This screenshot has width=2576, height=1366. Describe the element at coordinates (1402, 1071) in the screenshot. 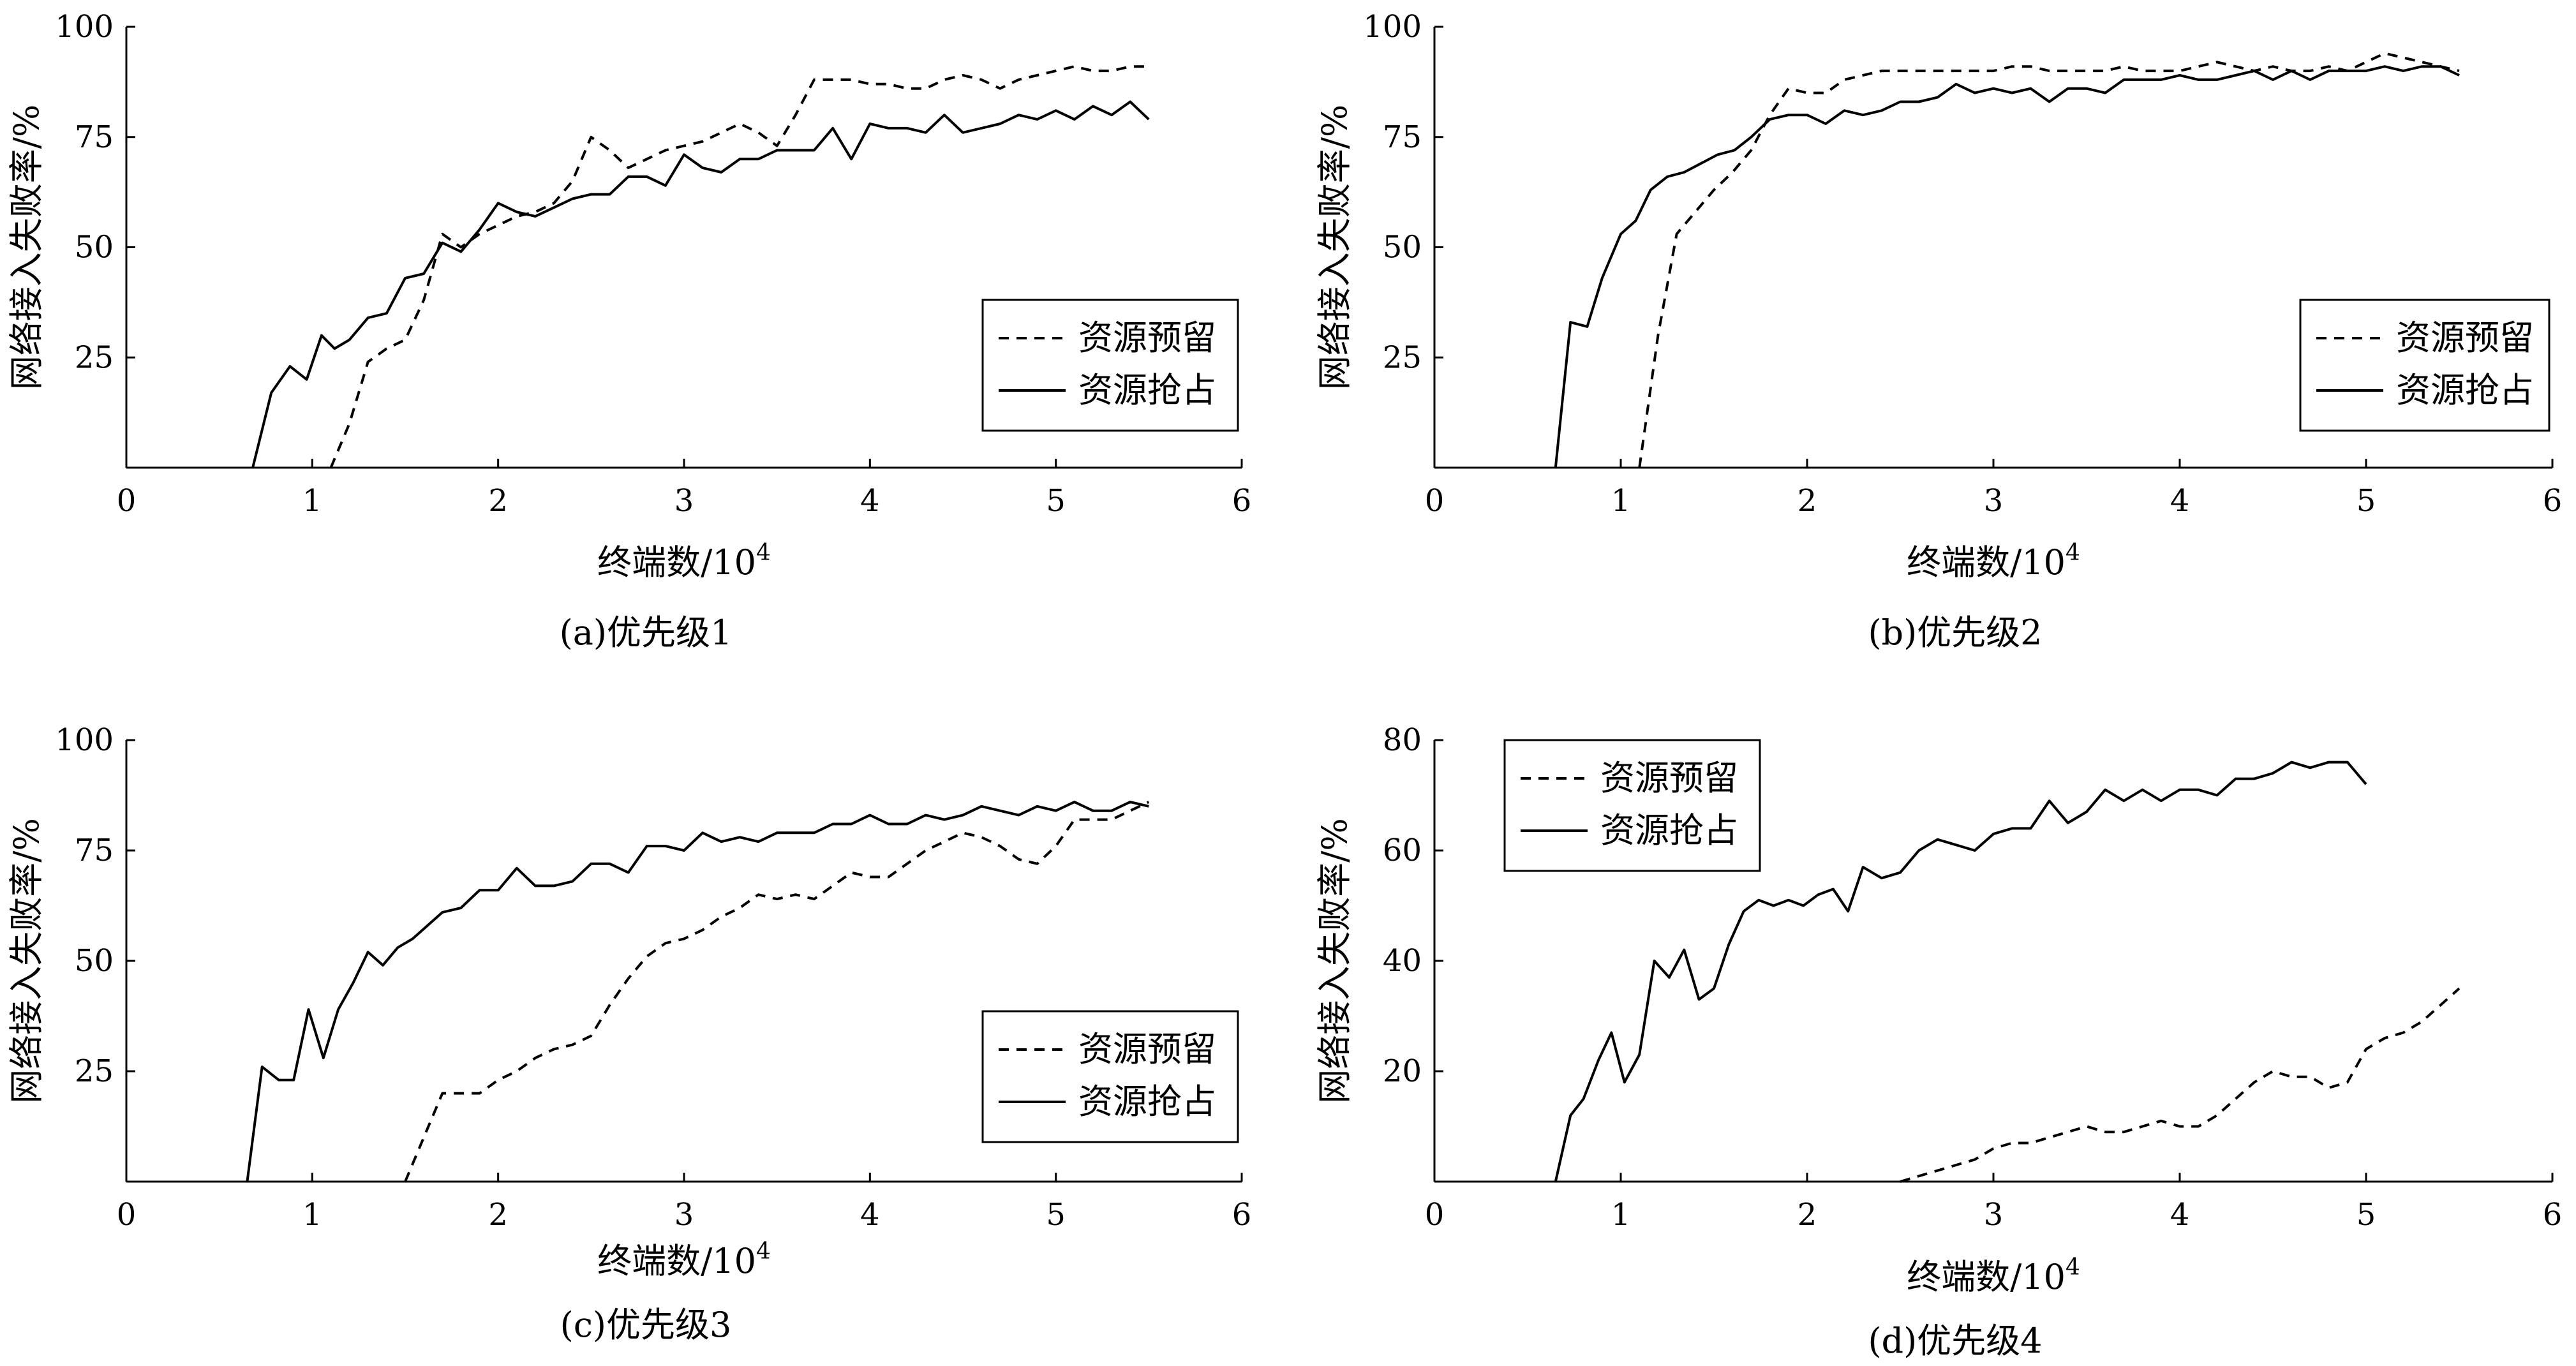

I see `y-tick-label: 20` at that location.